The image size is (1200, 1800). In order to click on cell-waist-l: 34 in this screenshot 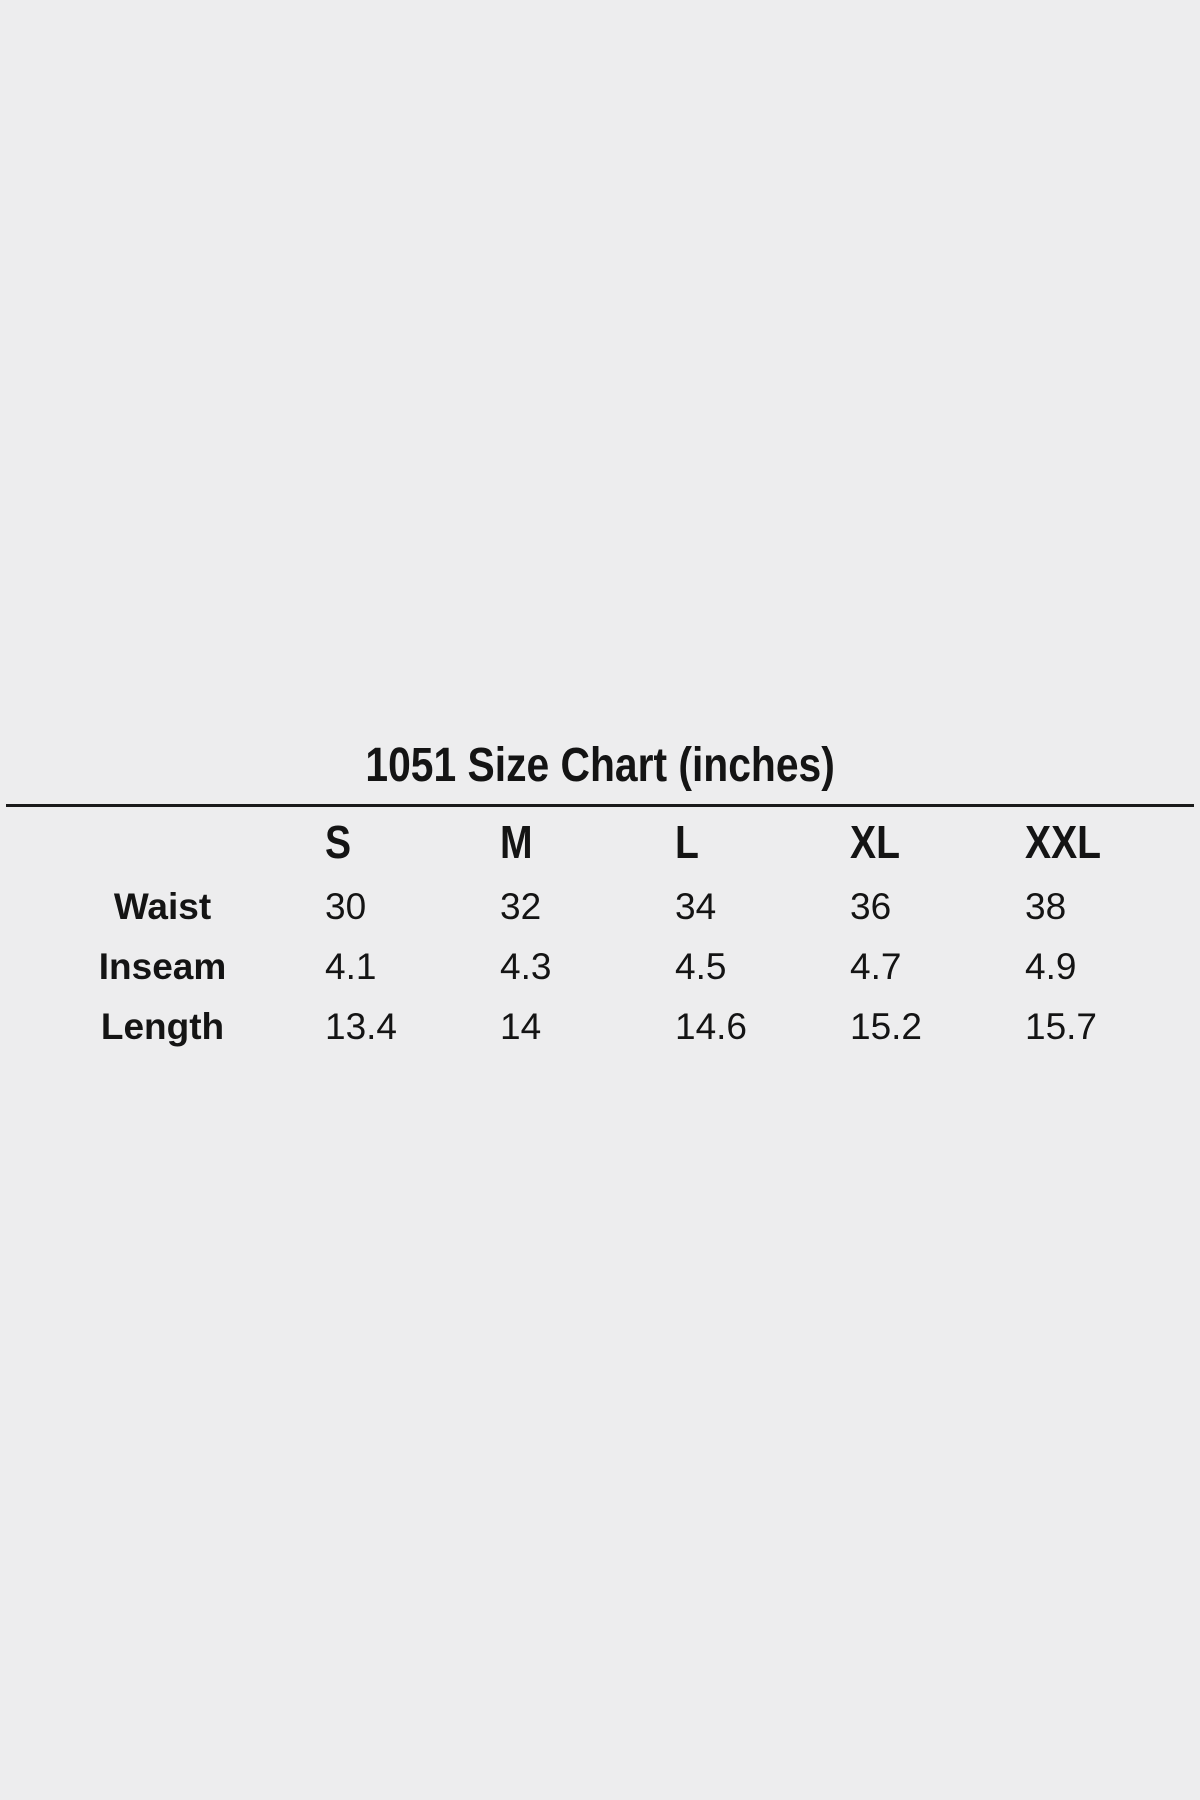, I will do `click(696, 906)`.